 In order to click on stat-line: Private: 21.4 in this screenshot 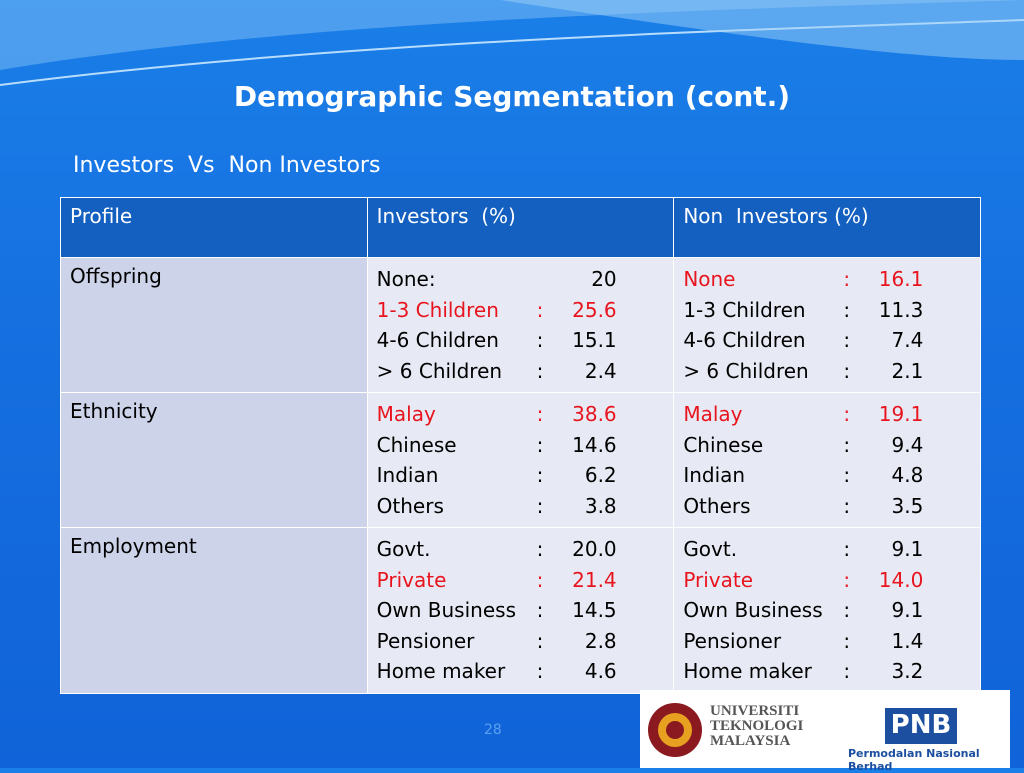, I will do `click(521, 580)`.